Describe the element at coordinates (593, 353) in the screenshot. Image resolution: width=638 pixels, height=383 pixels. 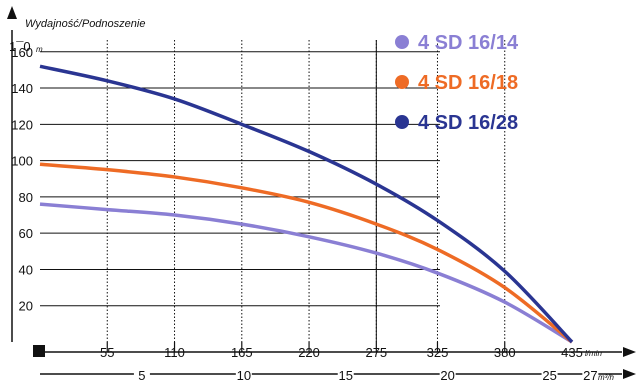
I see `x-axis-unit: l/min` at that location.